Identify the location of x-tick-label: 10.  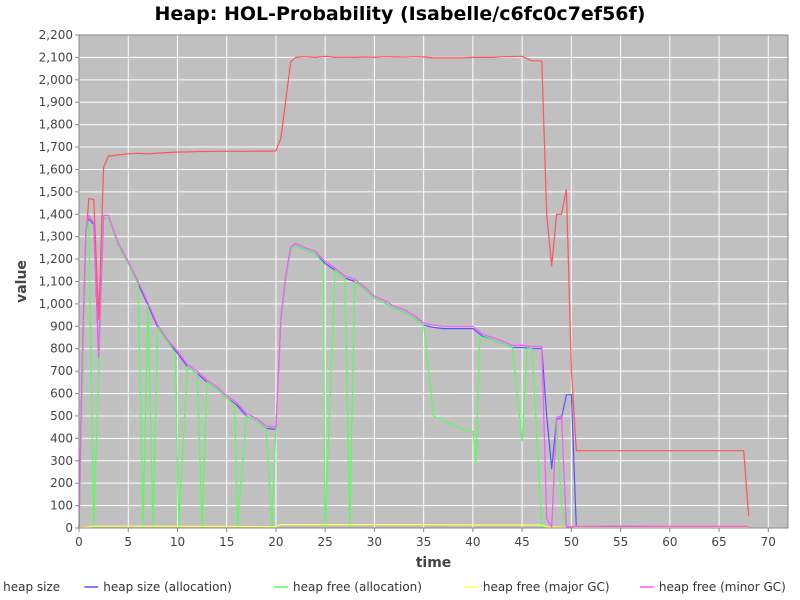
(177, 542).